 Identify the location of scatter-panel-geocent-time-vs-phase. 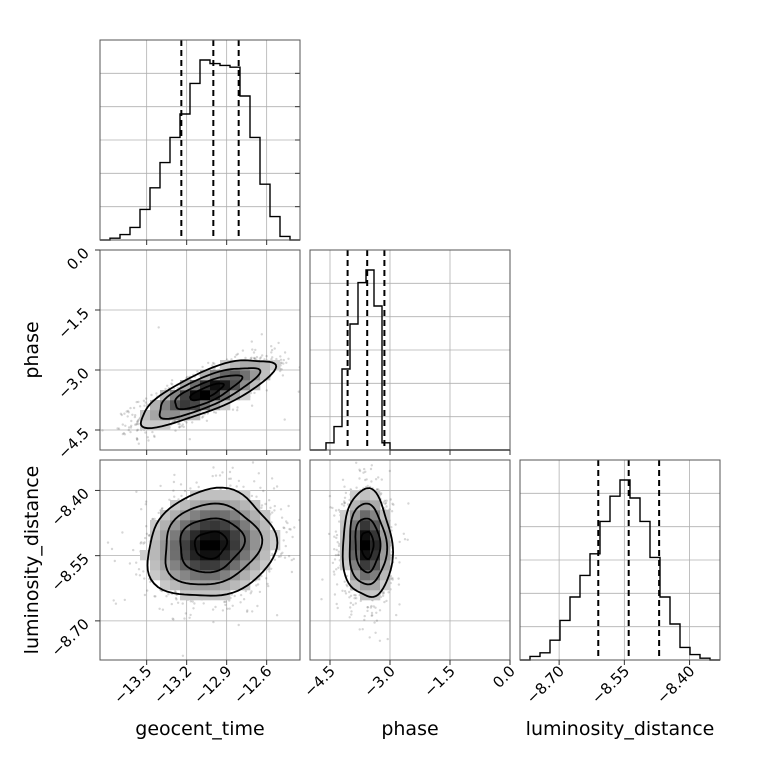
(204, 367).